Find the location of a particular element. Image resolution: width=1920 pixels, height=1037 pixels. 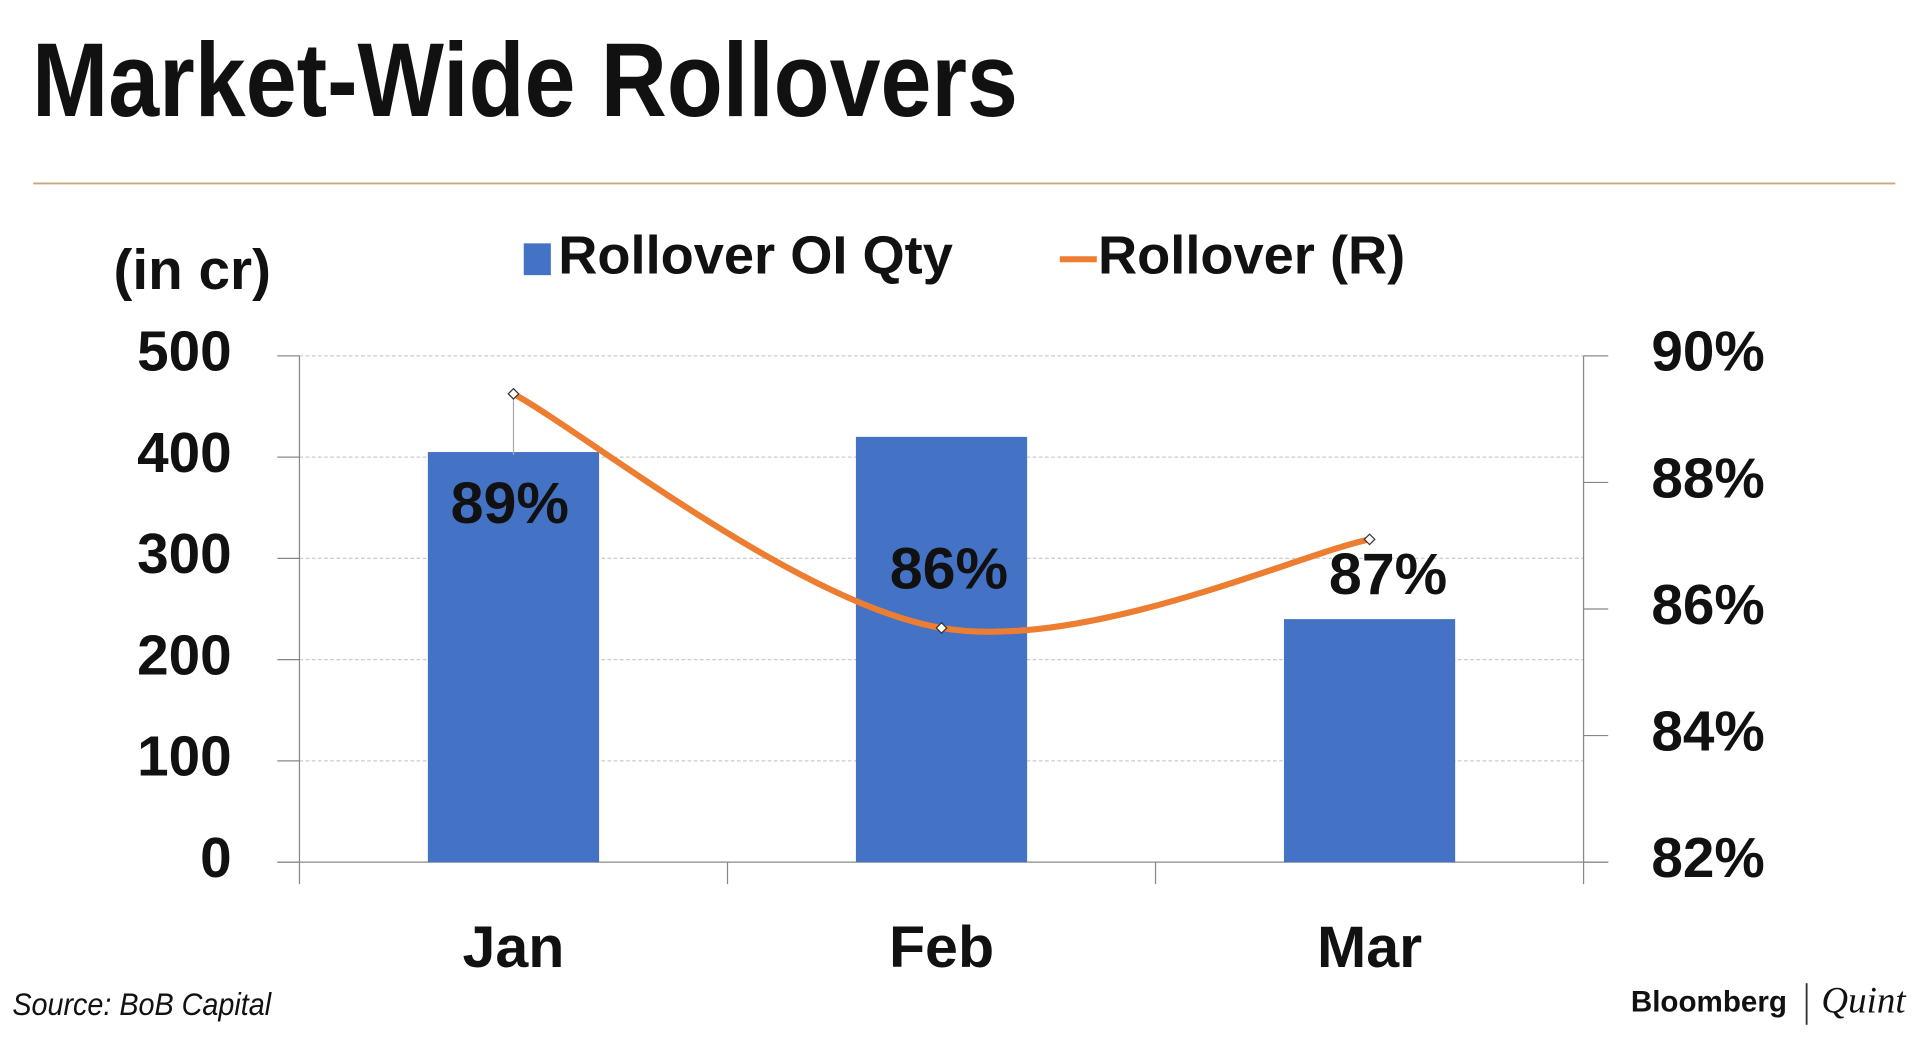

y-tick-label: 200 is located at coordinates (184, 655).